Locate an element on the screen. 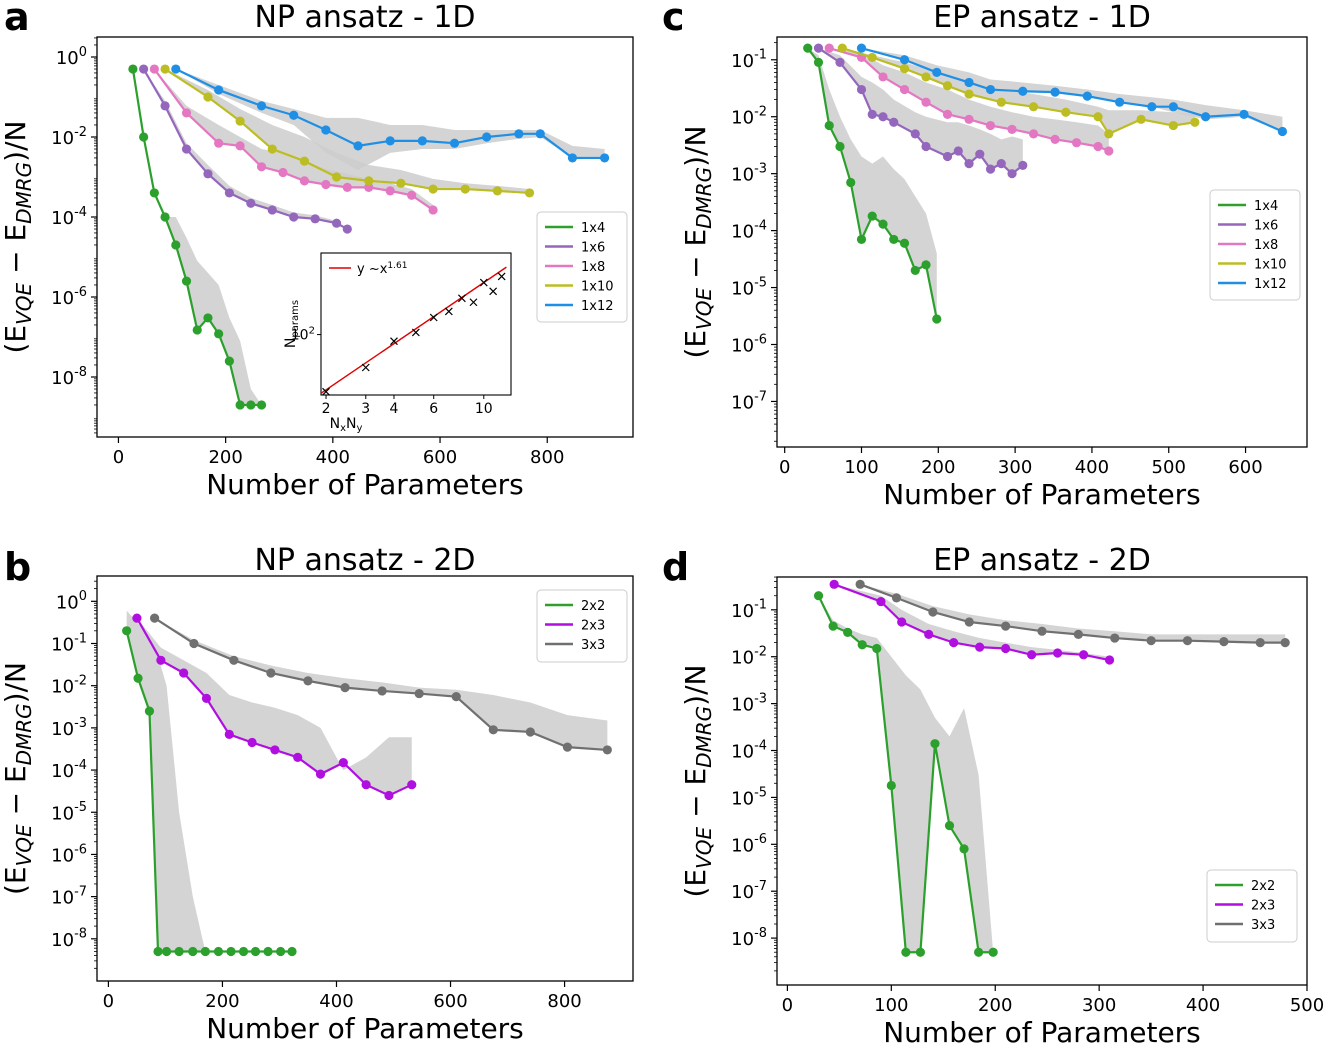 The image size is (1328, 1043). label-part: N is located at coordinates (351, 424).